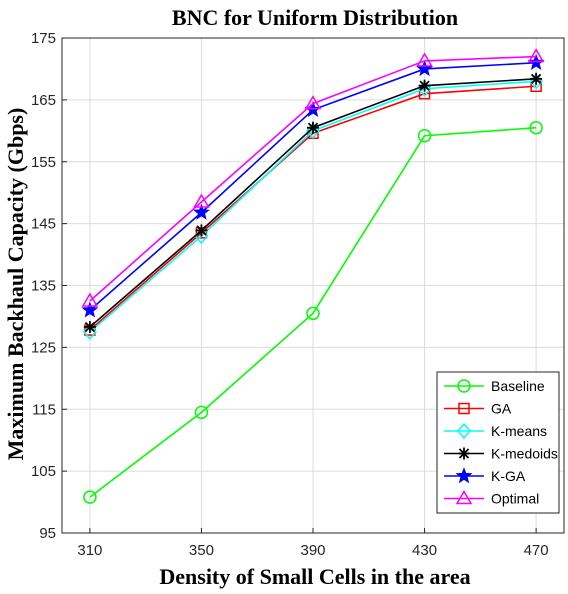  I want to click on y-tick-label: 155, so click(43, 162).